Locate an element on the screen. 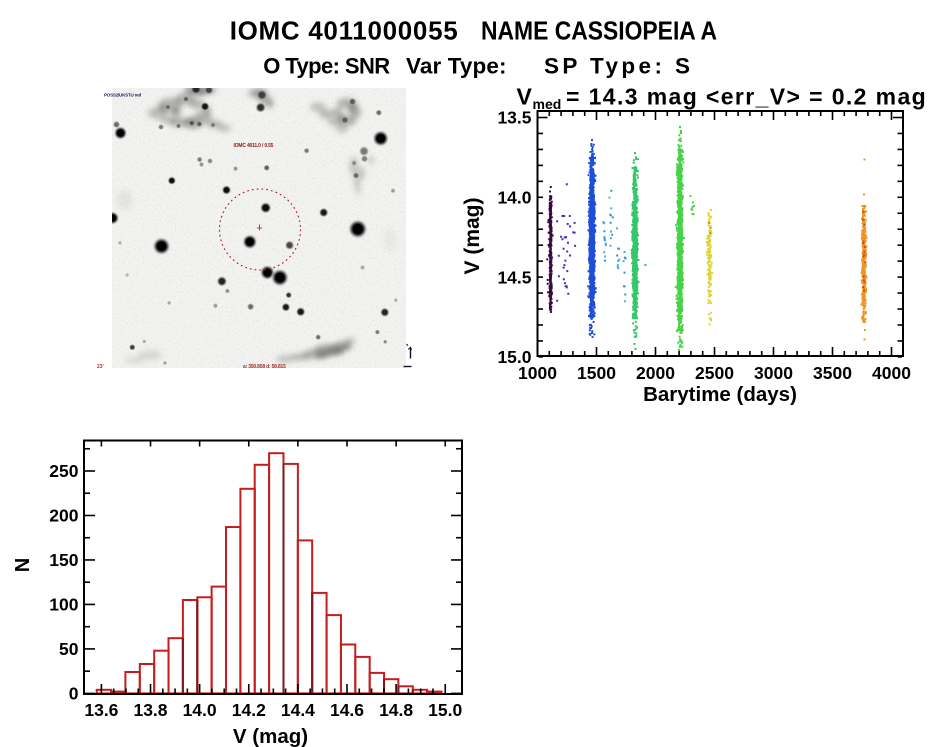 Image resolution: width=944 pixels, height=747 pixels. svg-text: 13.5 is located at coordinates (514, 118).